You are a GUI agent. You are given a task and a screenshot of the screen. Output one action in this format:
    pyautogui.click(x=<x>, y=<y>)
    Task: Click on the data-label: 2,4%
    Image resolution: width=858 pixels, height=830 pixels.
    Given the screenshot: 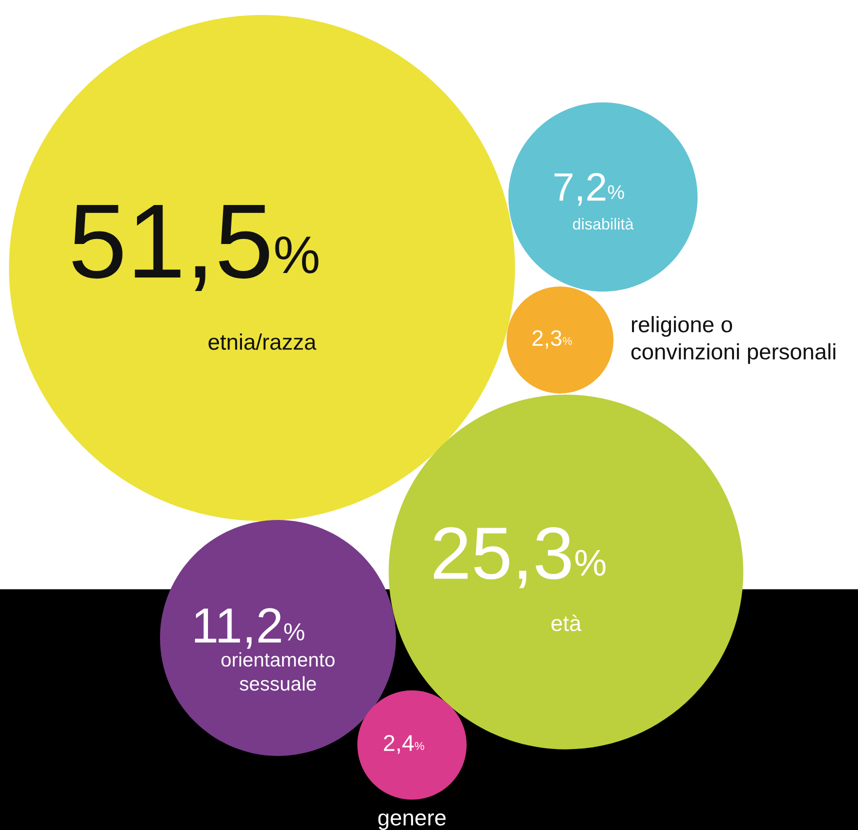 What is the action you would take?
    pyautogui.click(x=404, y=744)
    